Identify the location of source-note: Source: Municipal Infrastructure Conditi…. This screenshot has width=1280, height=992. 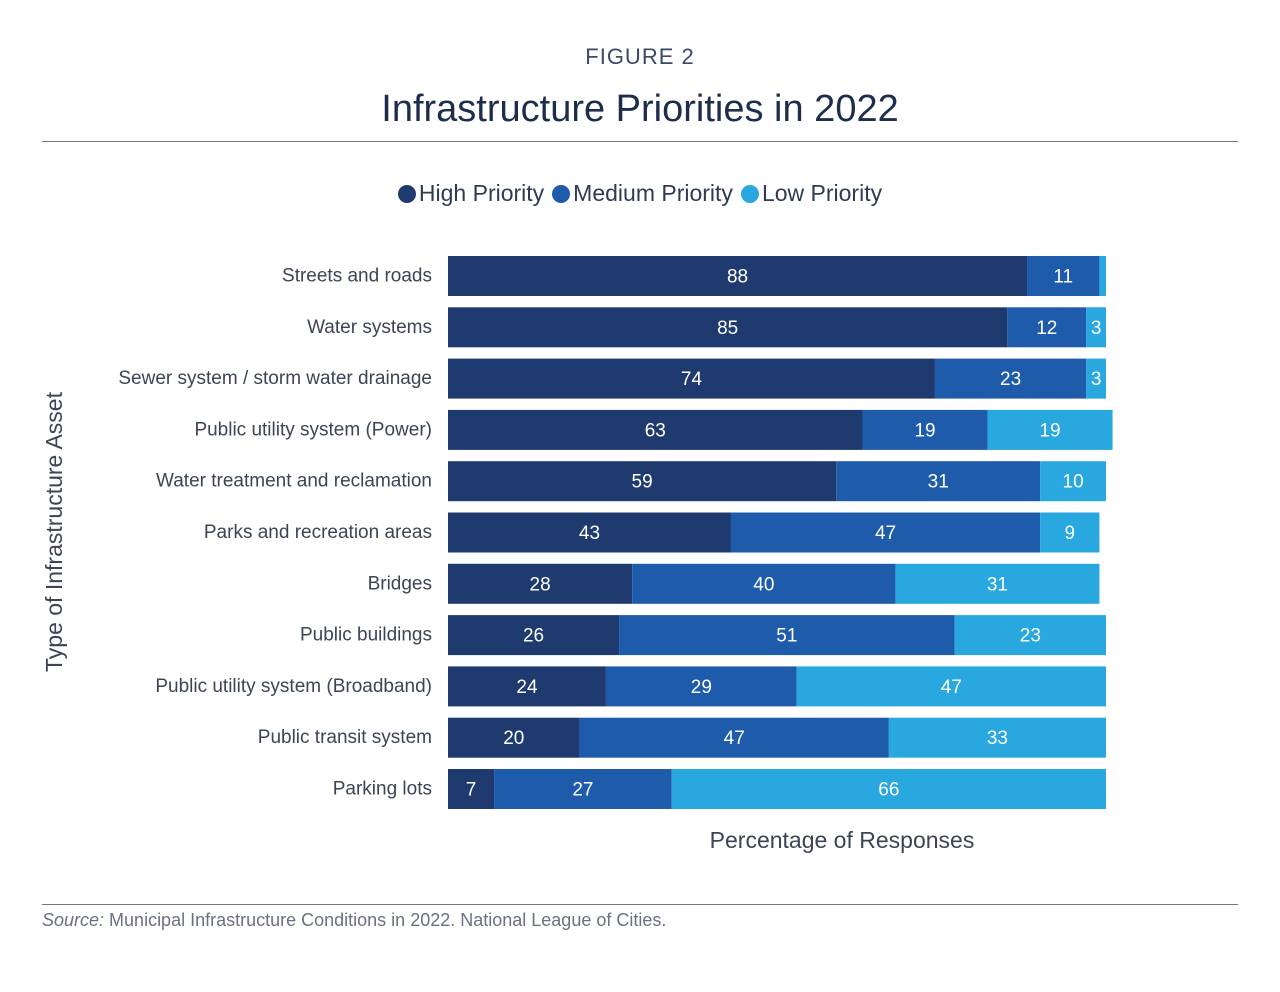
(354, 920).